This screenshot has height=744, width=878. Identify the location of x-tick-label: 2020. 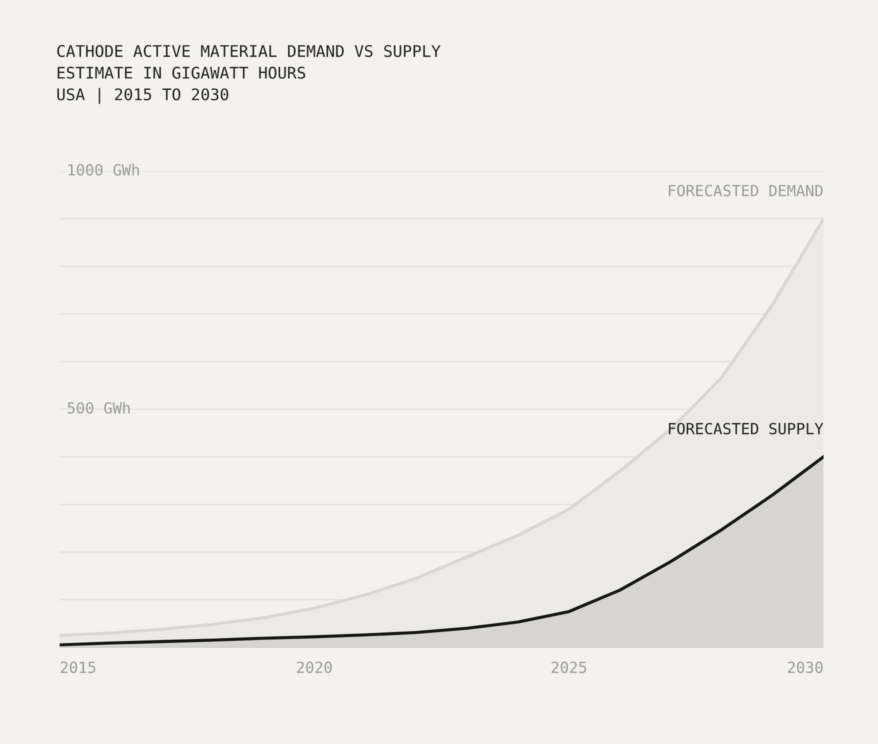
(314, 668).